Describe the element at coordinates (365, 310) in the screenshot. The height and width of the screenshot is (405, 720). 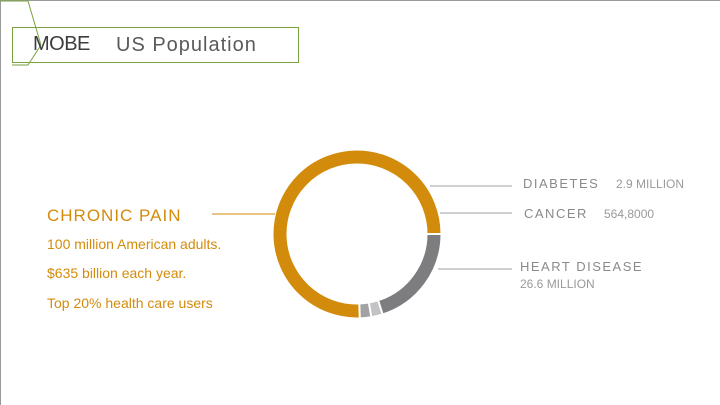
I see `donut-slice-diabetes` at that location.